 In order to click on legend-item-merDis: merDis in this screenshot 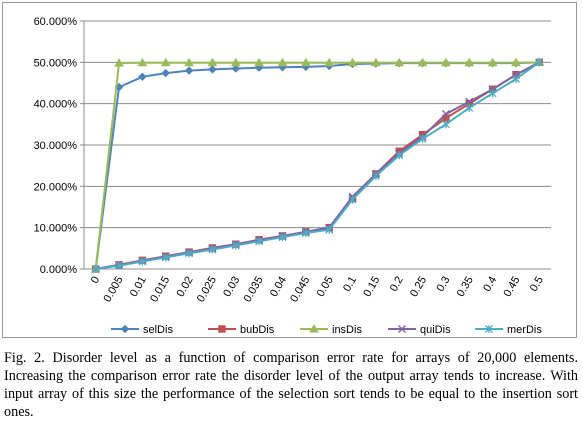, I will do `click(508, 330)`.